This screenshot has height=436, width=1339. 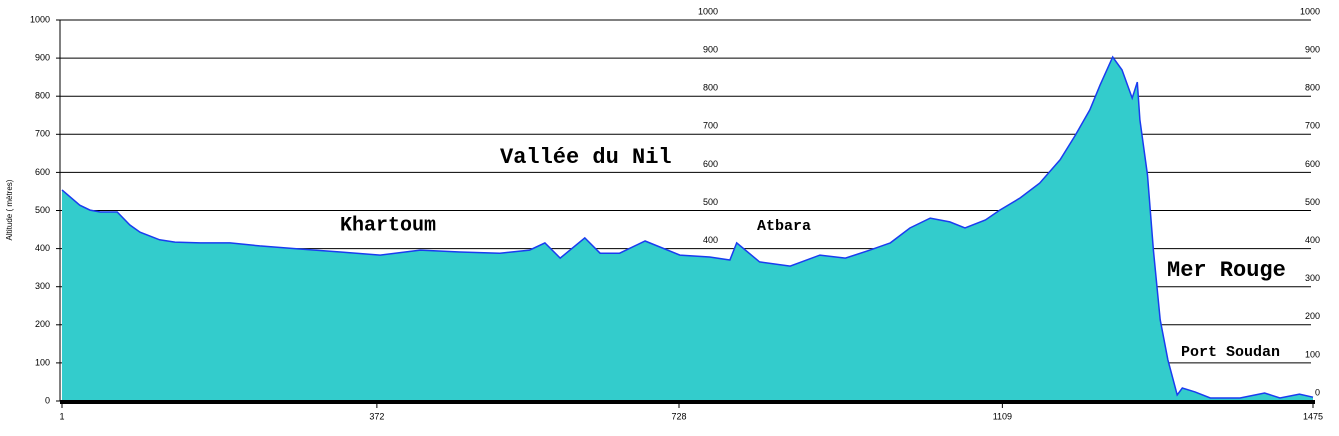 What do you see at coordinates (784, 226) in the screenshot?
I see `annotation: Atbara` at bounding box center [784, 226].